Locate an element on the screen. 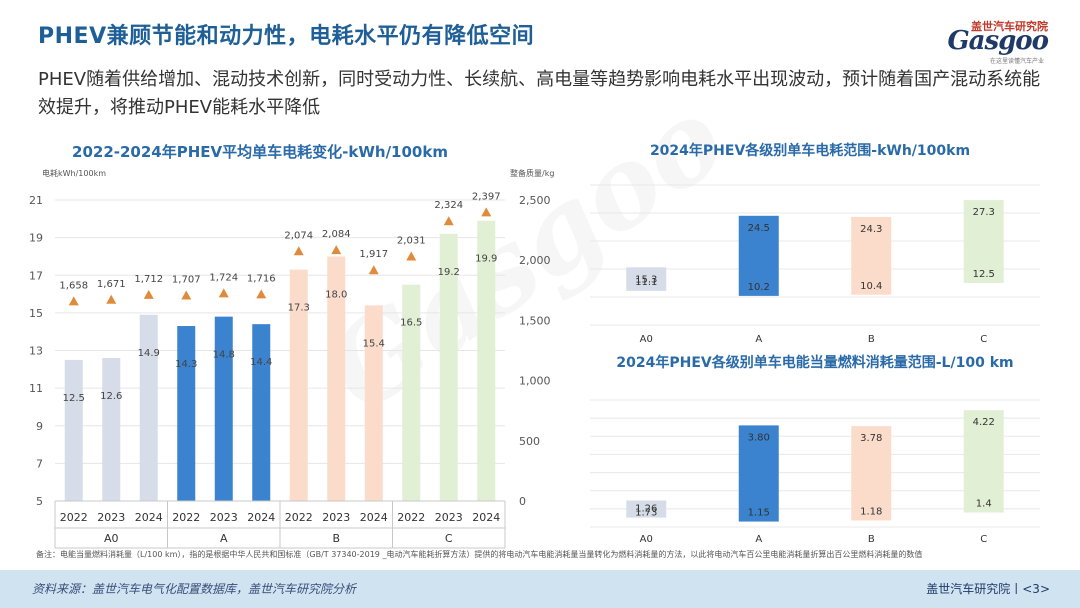 The image size is (1080, 608). bar-A-2023 is located at coordinates (223, 408).